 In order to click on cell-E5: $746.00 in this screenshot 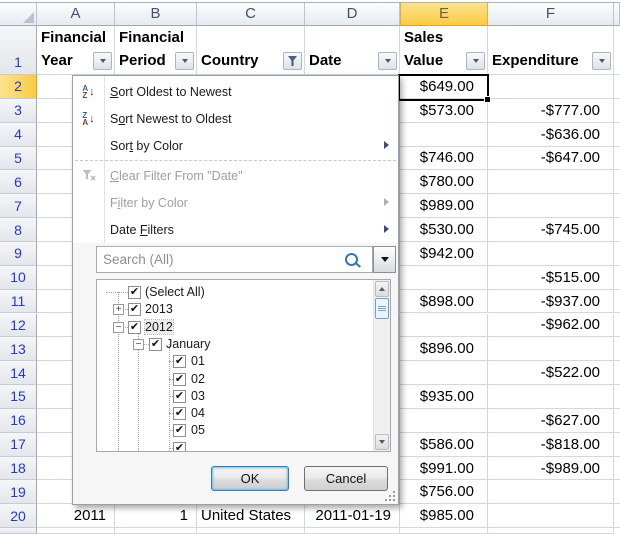, I will do `click(444, 158)`.